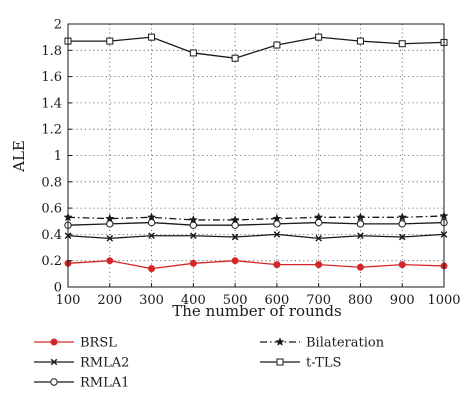  Describe the element at coordinates (443, 300) in the screenshot. I see `x-tick-label: 1000` at that location.